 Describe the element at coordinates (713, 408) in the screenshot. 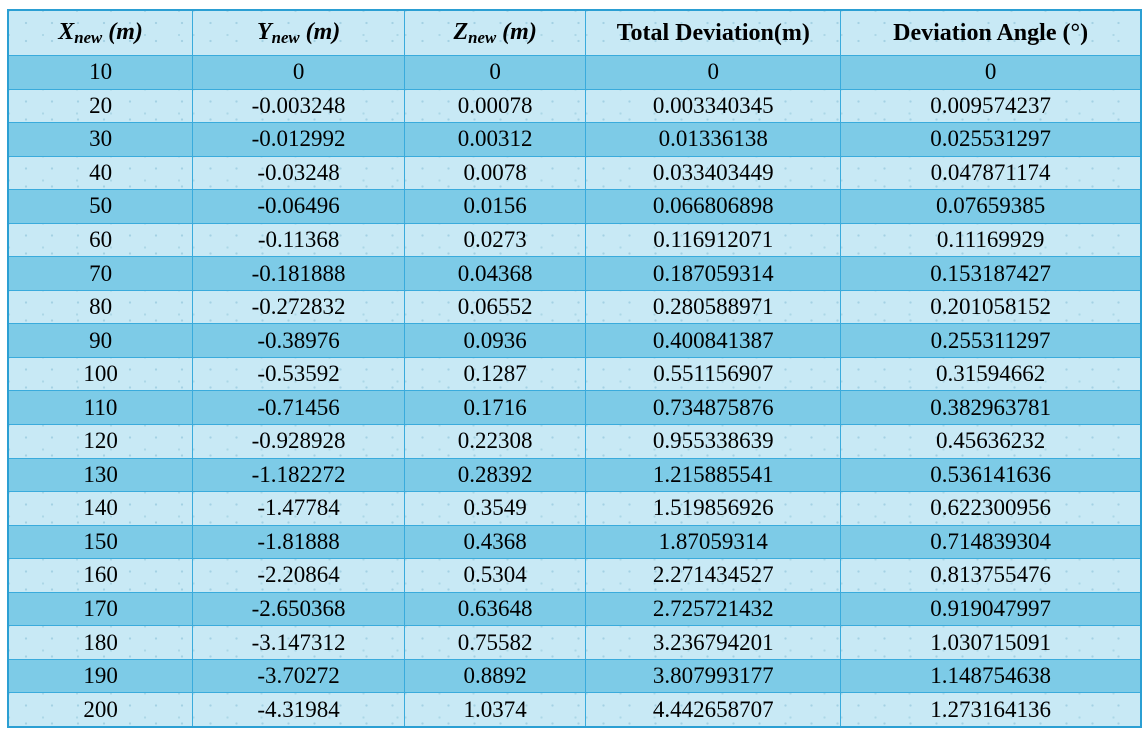

I see `cell-r11-c4: 0.734875876` at that location.